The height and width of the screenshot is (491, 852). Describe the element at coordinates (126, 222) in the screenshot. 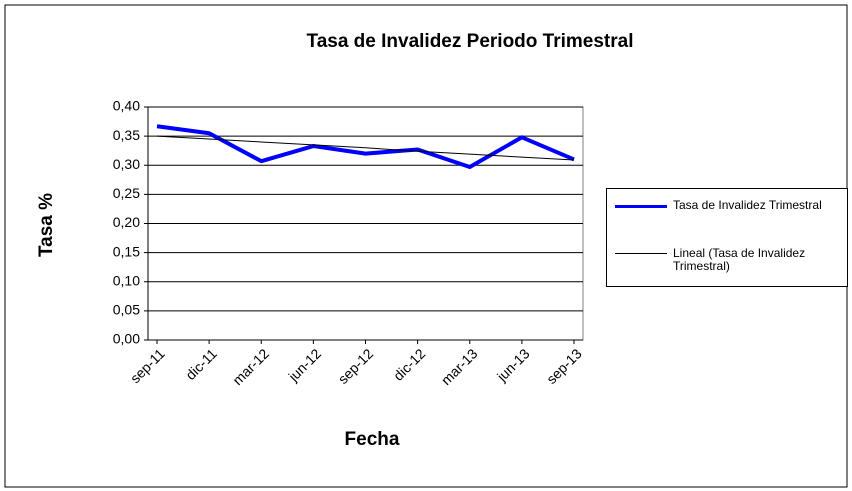

I see `y-tick-label: 0,20` at that location.